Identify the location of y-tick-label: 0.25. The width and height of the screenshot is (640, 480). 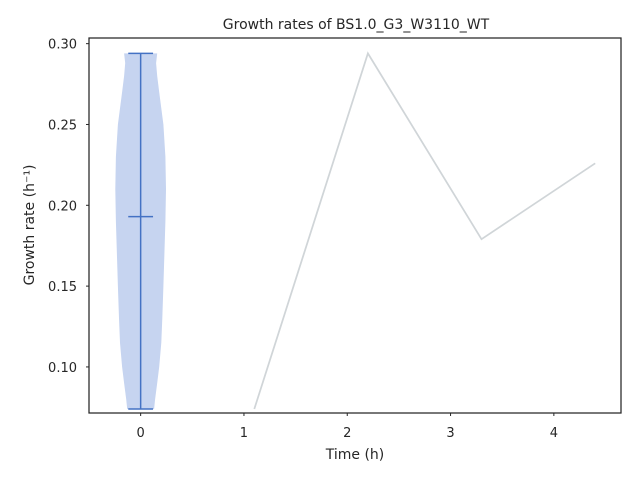
(62, 125).